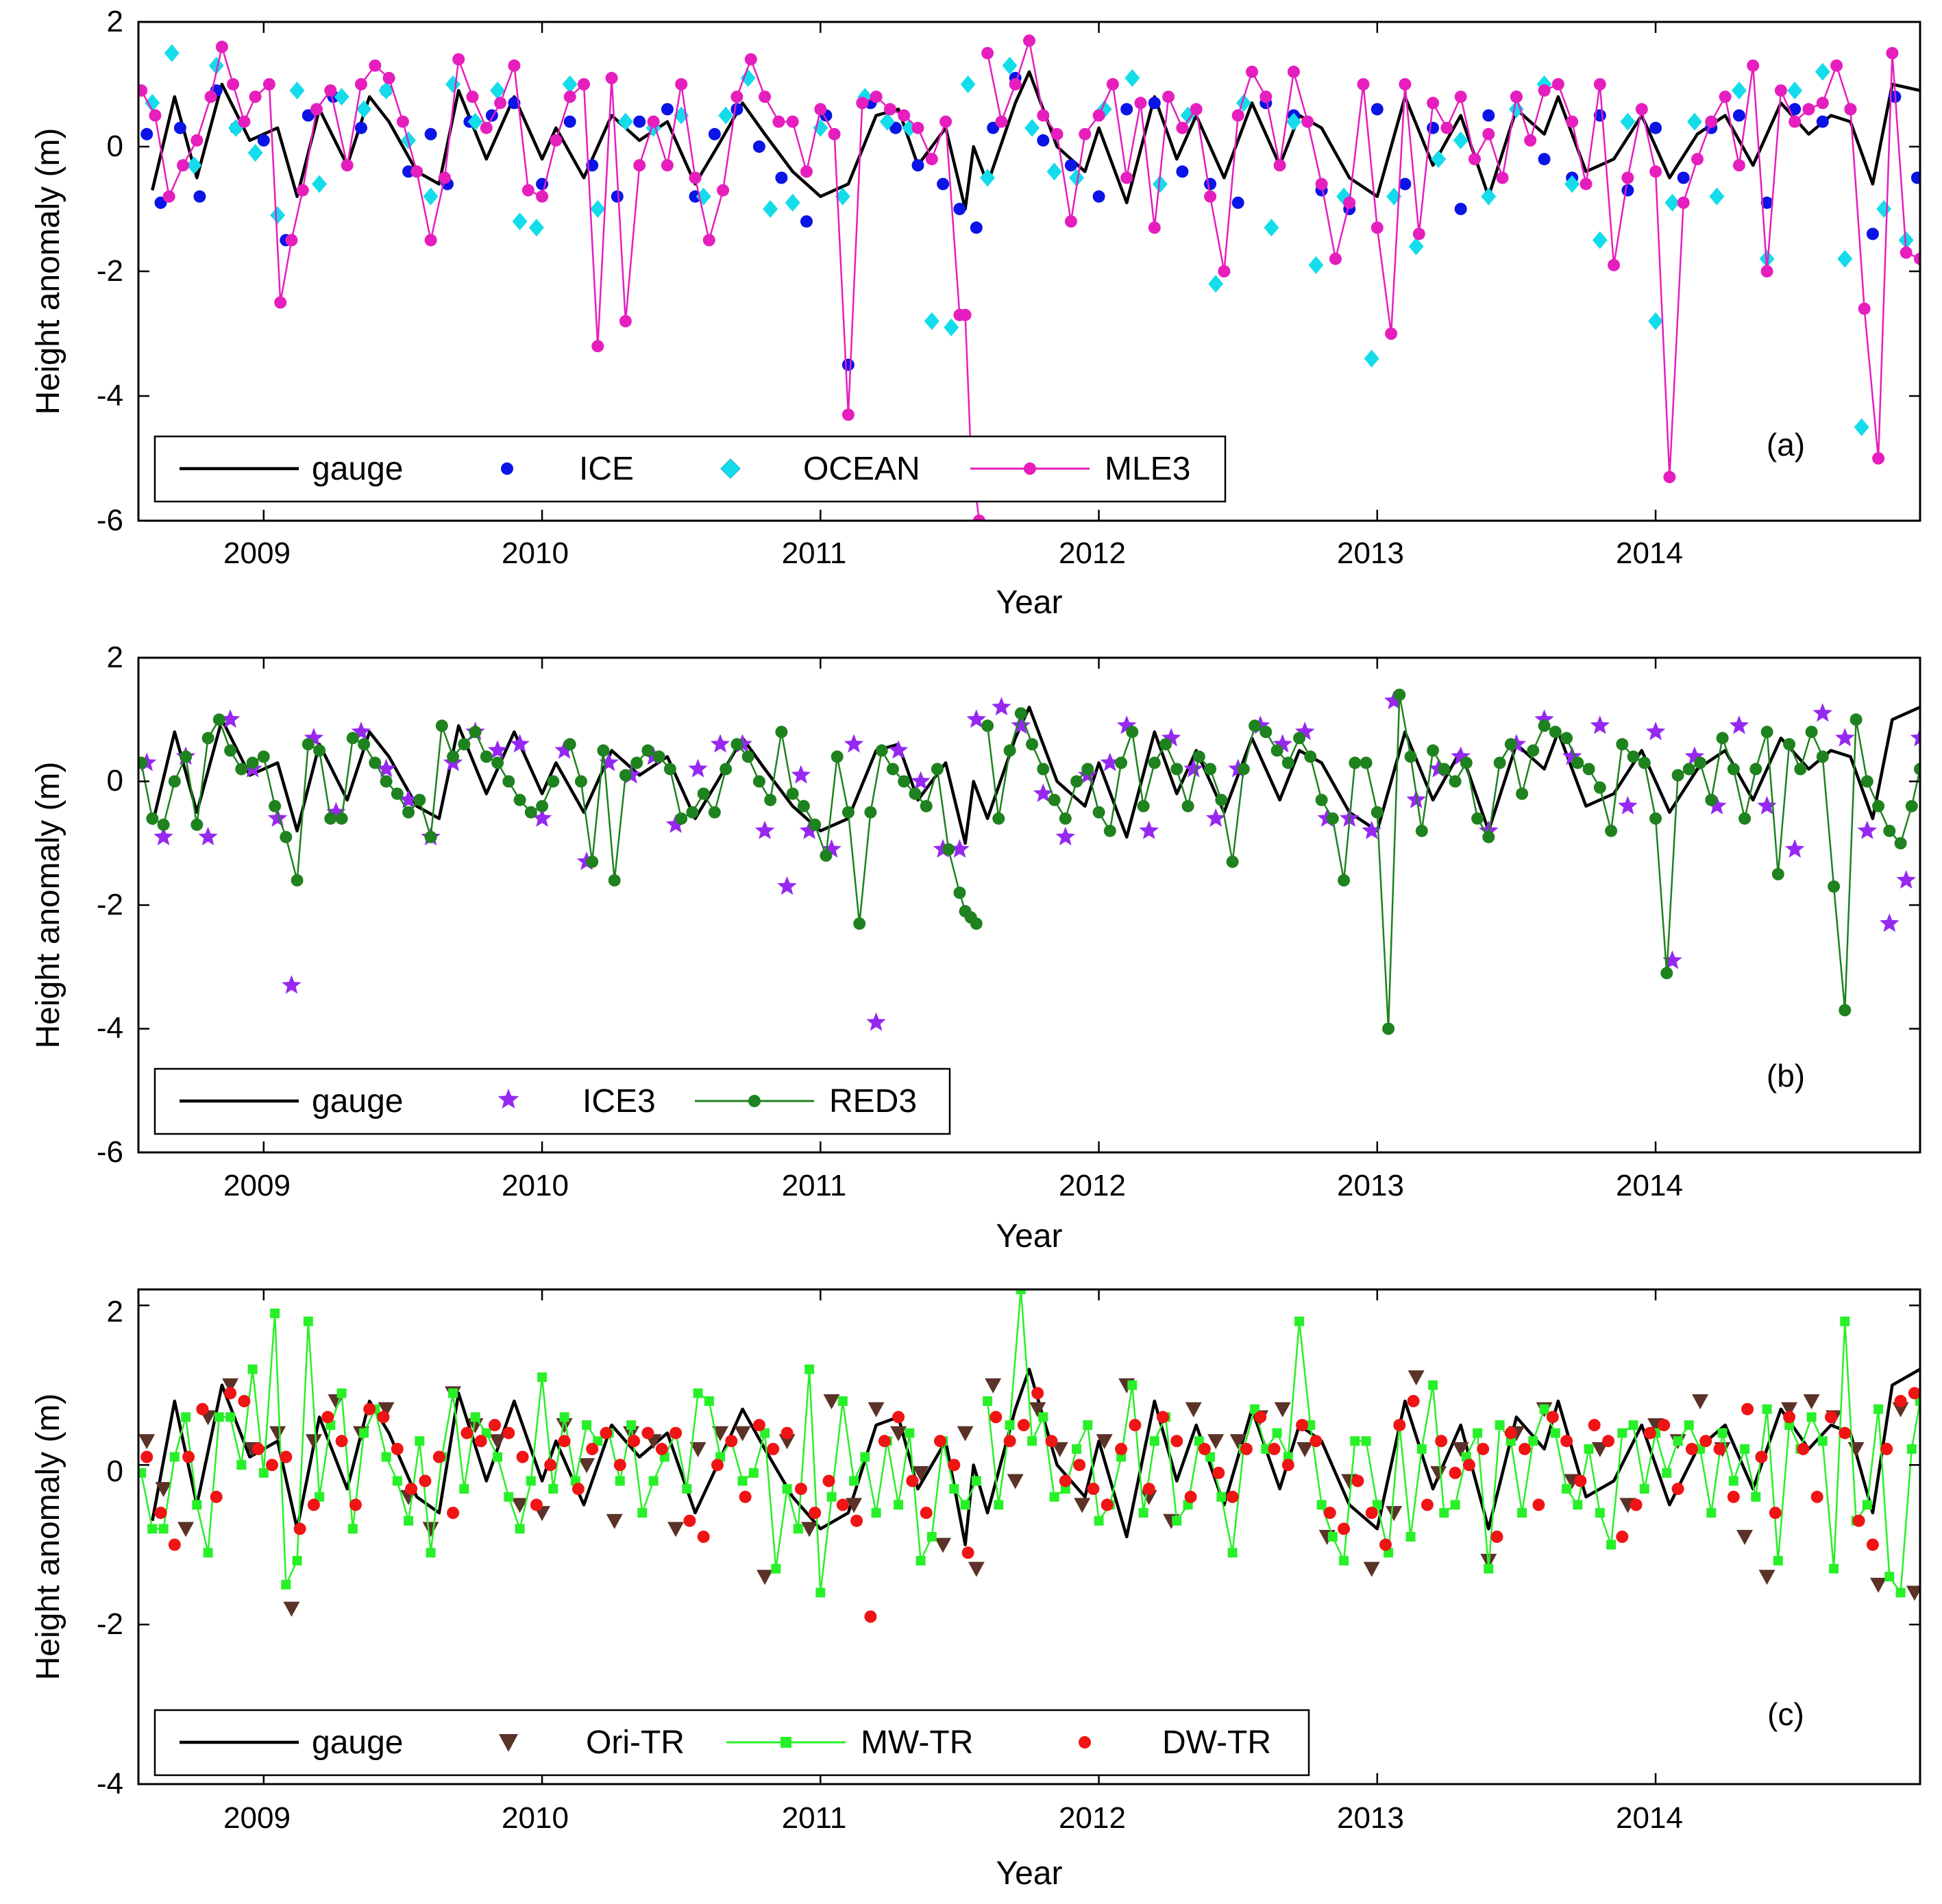 The height and width of the screenshot is (1904, 1942). Describe the element at coordinates (508, 1743) in the screenshot. I see `panel-c-legend-ori-tr-marker` at that location.